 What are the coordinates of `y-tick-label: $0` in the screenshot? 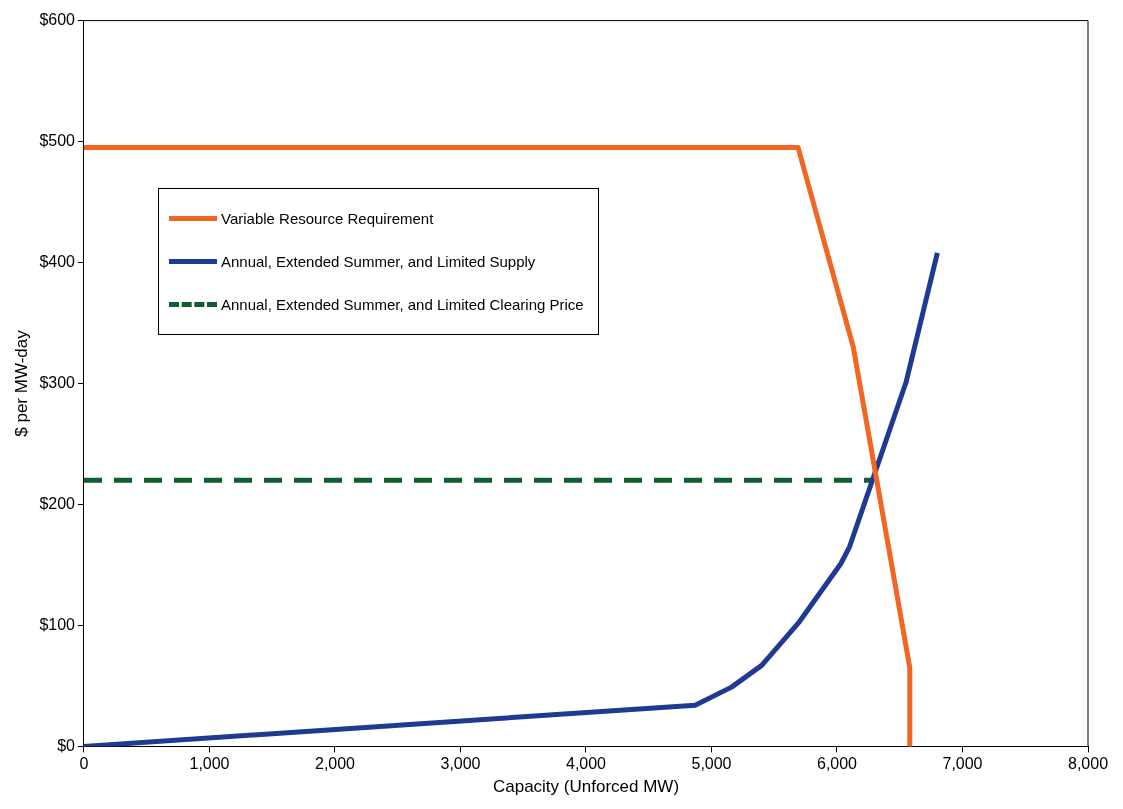 It's located at (66, 745).